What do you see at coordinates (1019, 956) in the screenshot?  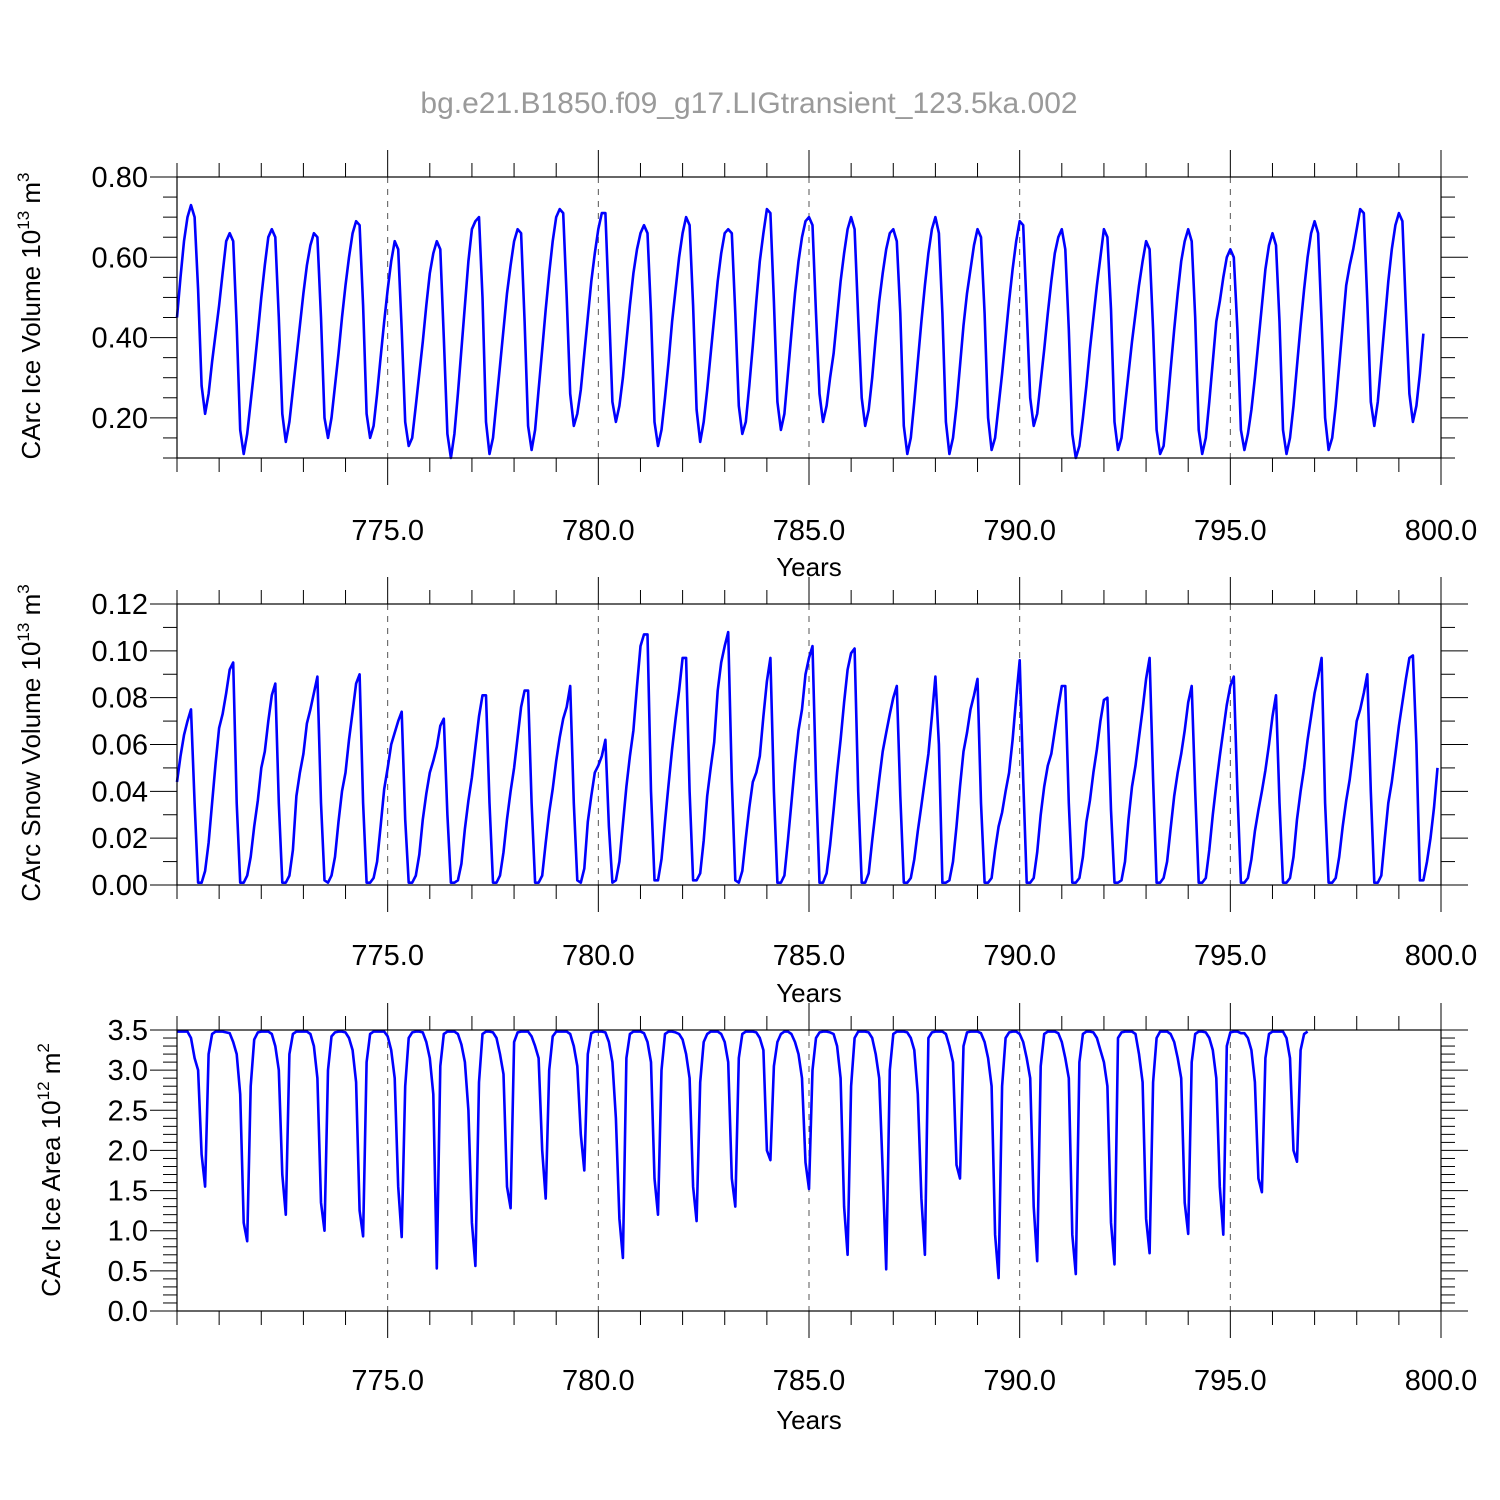 I see `snow-volume-xtick-label-3: 790.0` at bounding box center [1019, 956].